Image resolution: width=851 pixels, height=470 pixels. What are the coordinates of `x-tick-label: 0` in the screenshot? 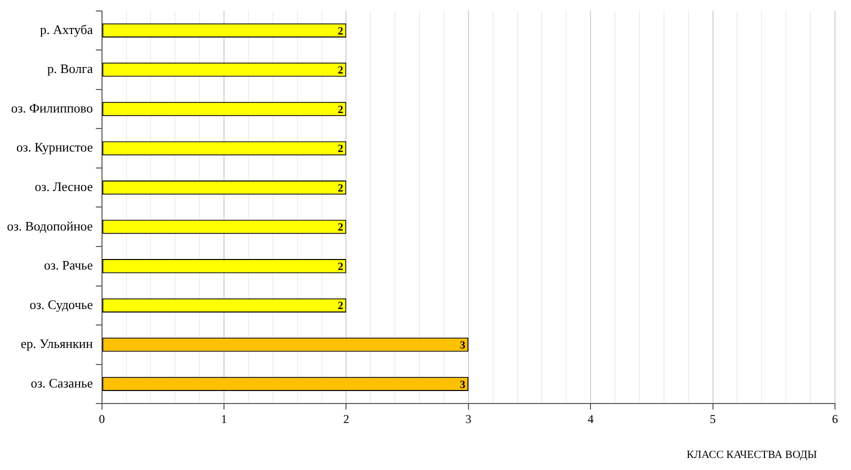 It's located at (101, 419).